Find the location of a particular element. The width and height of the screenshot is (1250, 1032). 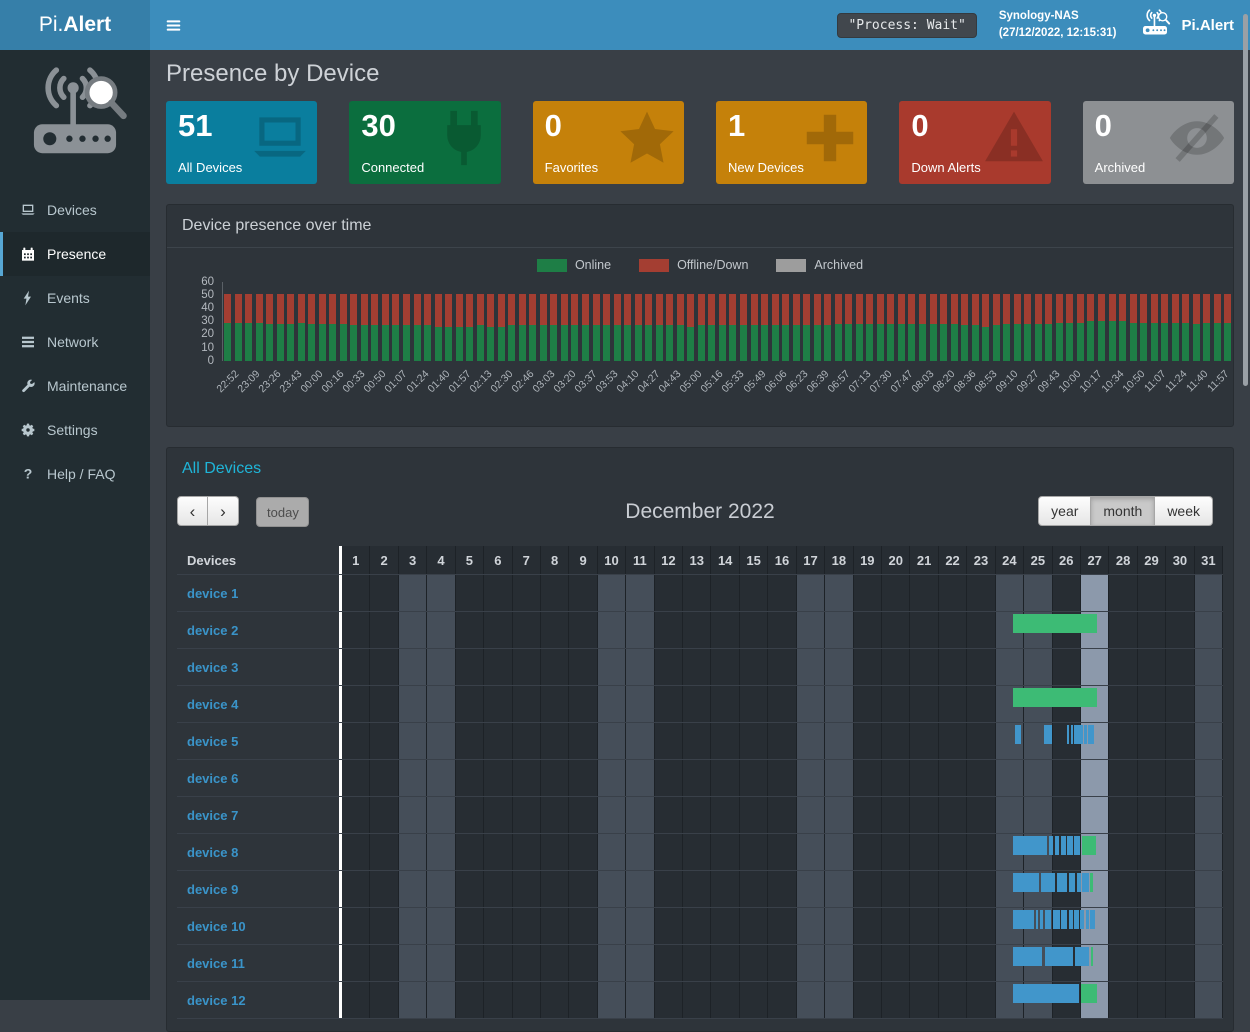

device-link: device 1 is located at coordinates (213, 593).